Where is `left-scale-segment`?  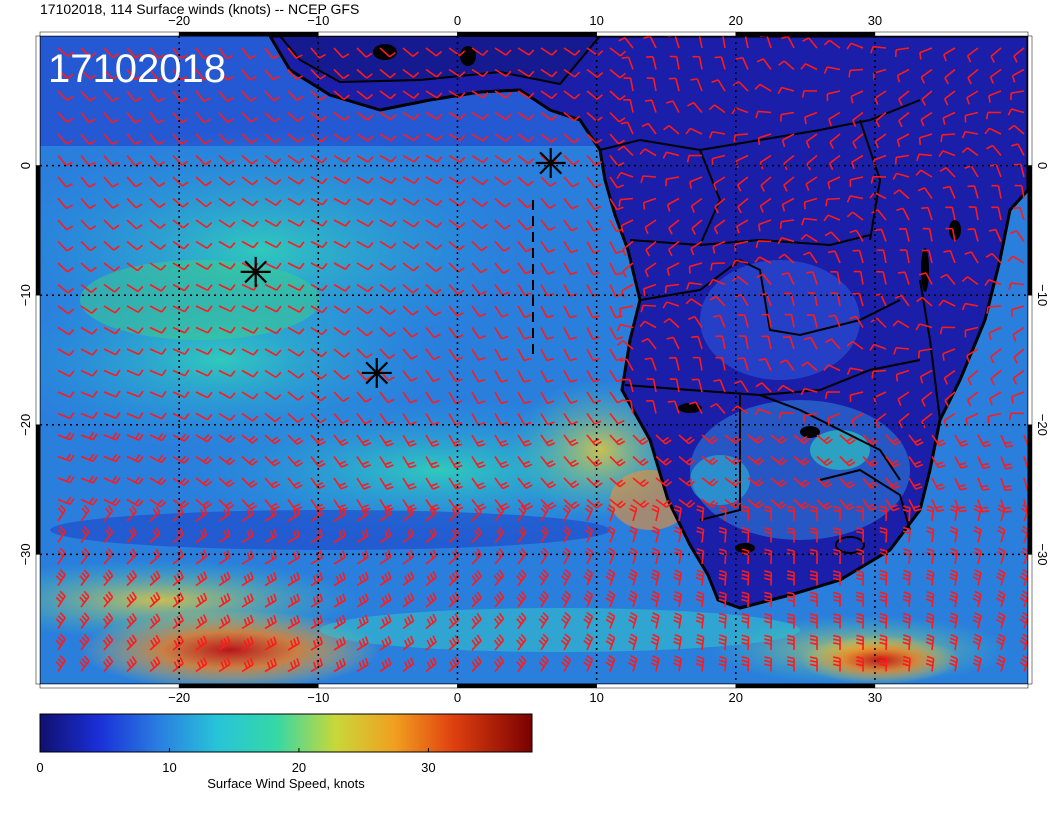 left-scale-segment is located at coordinates (38, 100).